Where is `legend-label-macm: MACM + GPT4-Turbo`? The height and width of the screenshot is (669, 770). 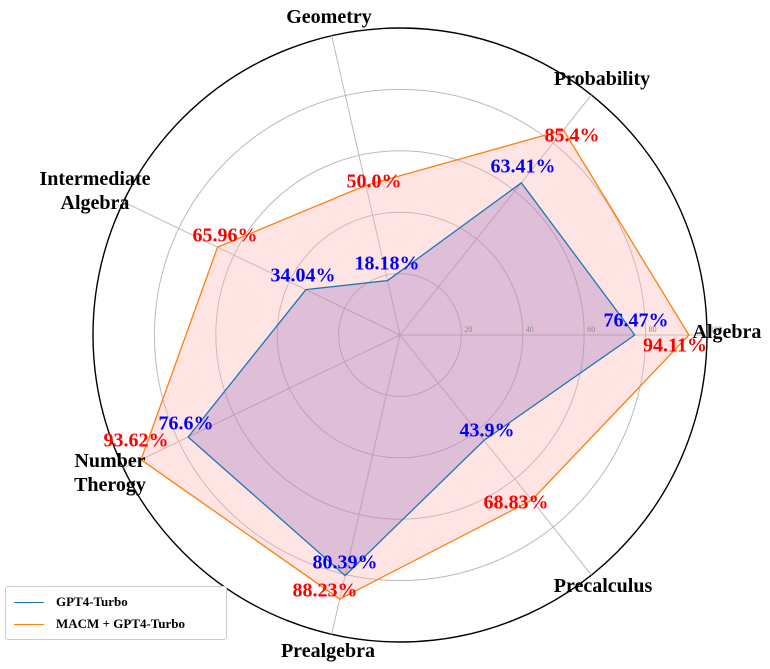
legend-label-macm: MACM + GPT4-Turbo is located at coordinates (120, 623).